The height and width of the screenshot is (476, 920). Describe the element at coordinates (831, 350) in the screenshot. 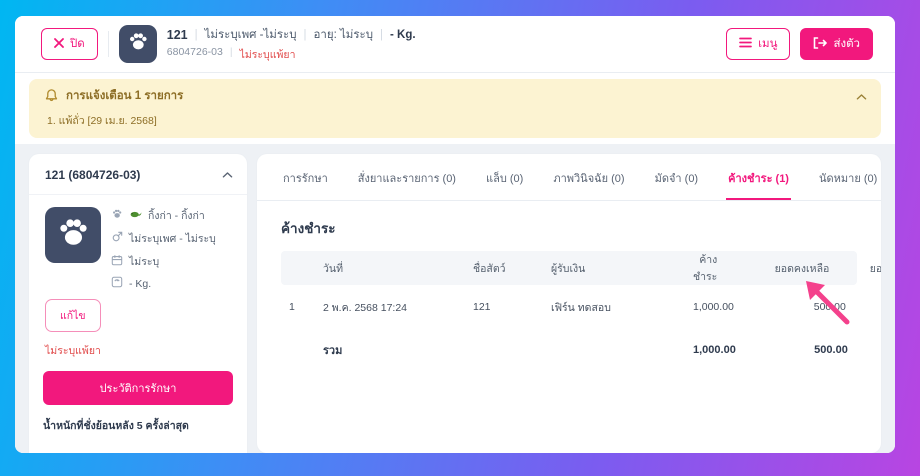

I see `total-balance: 500.00` at that location.